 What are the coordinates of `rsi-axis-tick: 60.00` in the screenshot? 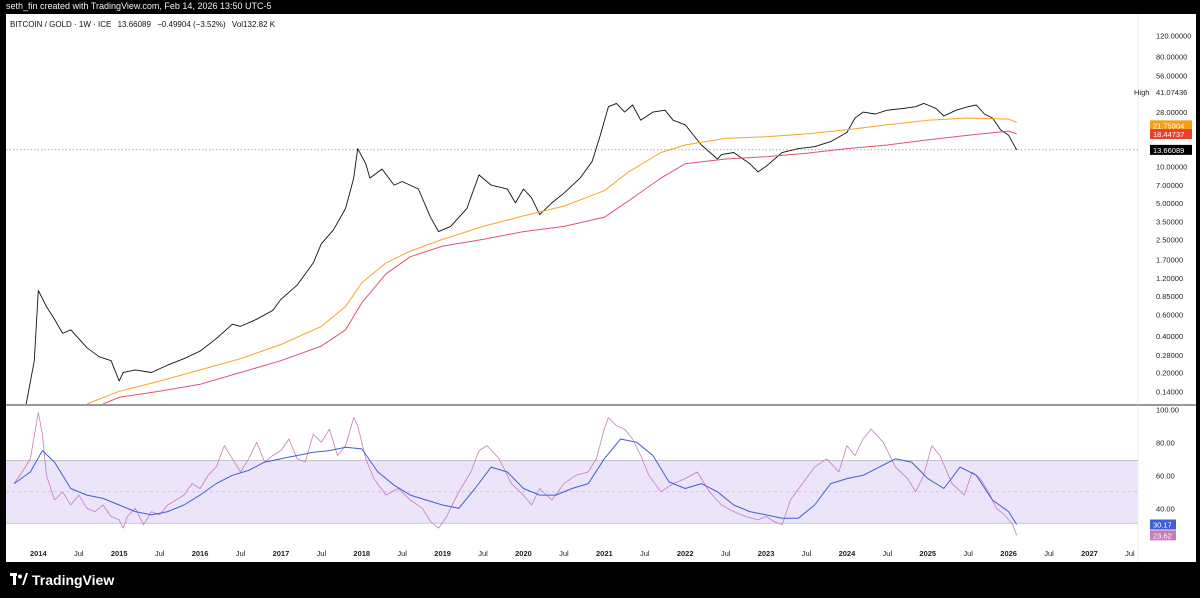 It's located at (1165, 475).